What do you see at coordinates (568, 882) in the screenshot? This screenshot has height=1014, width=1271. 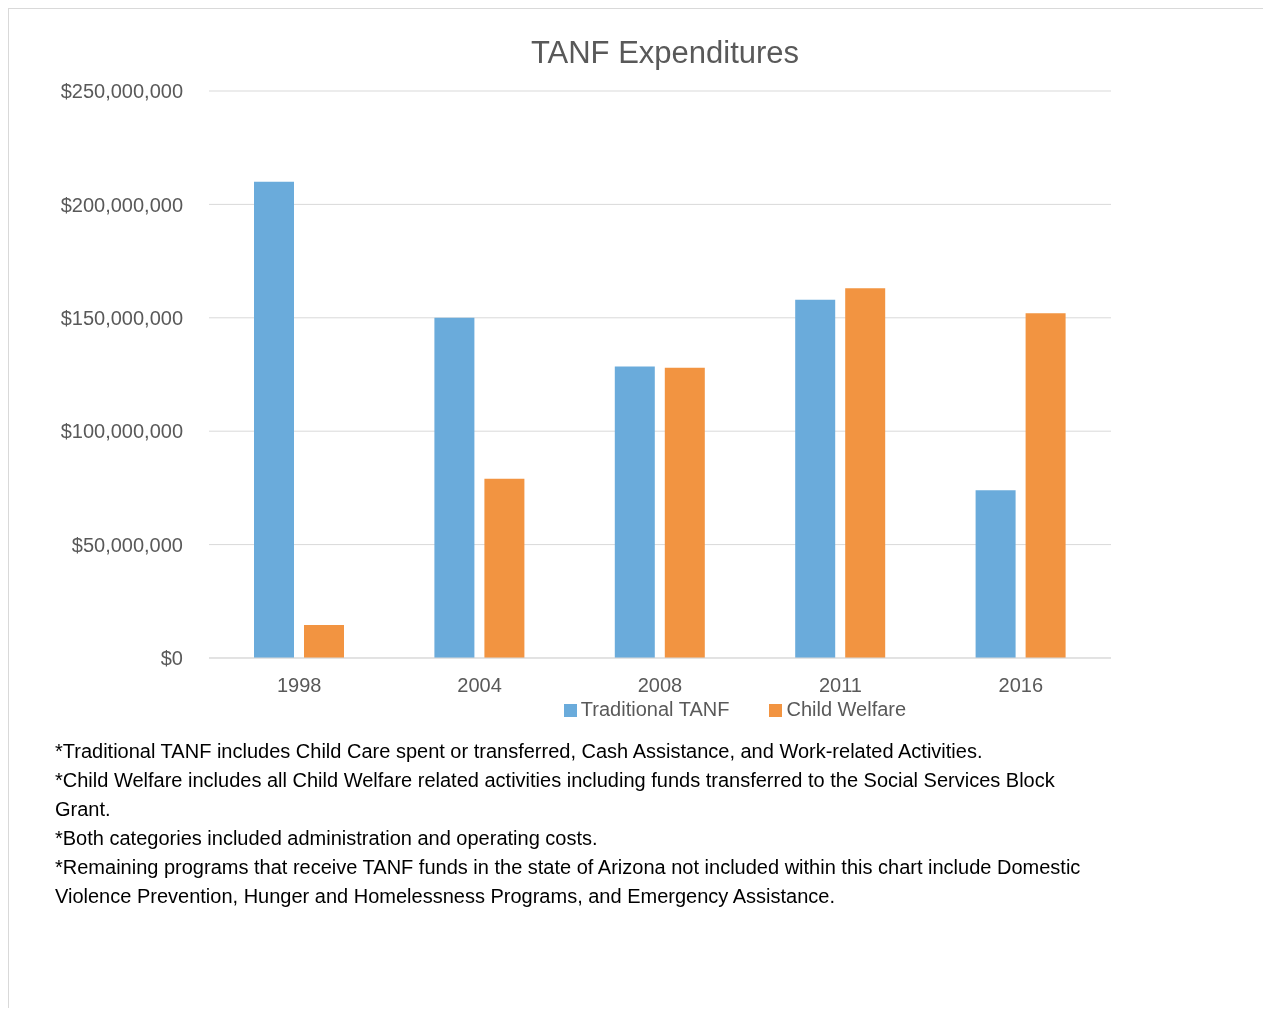 I see `text: *Remaining programs that receive TANF funds in the state of Arizona not included within this chart include Domestic Violence Prevention, Hunger and Homelessness Programs, and Emergency Assistance.` at bounding box center [568, 882].